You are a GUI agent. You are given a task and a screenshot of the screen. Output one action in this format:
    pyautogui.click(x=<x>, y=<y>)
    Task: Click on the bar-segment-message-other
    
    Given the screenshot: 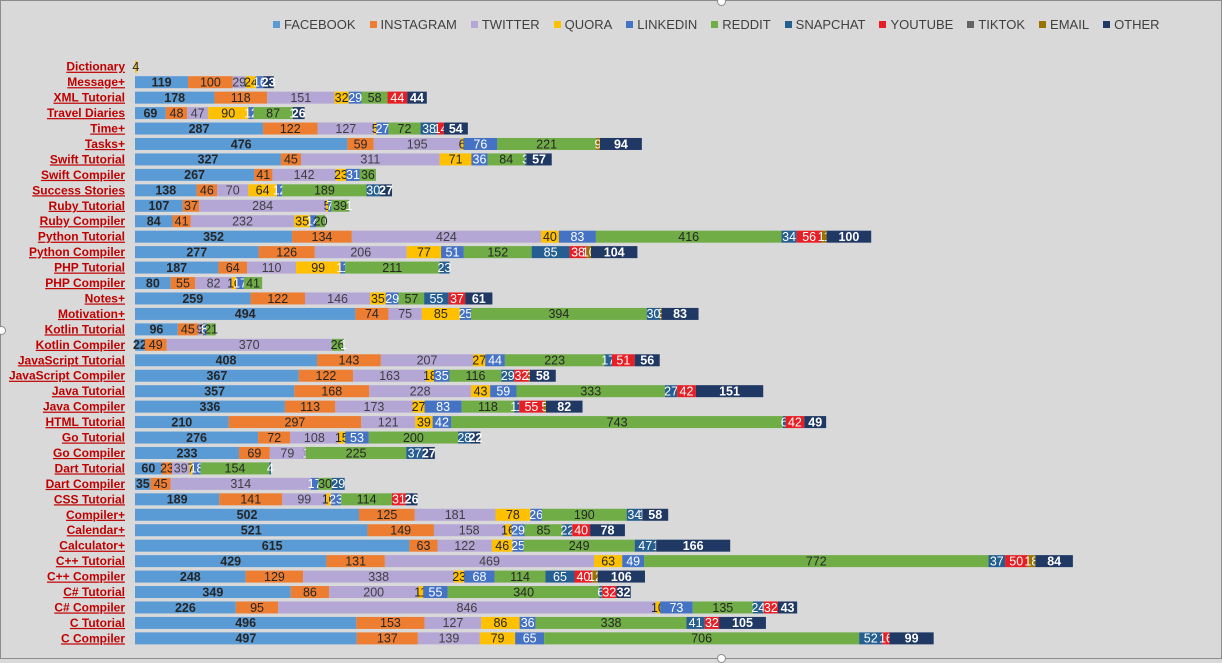 What is the action you would take?
    pyautogui.click(x=269, y=82)
    